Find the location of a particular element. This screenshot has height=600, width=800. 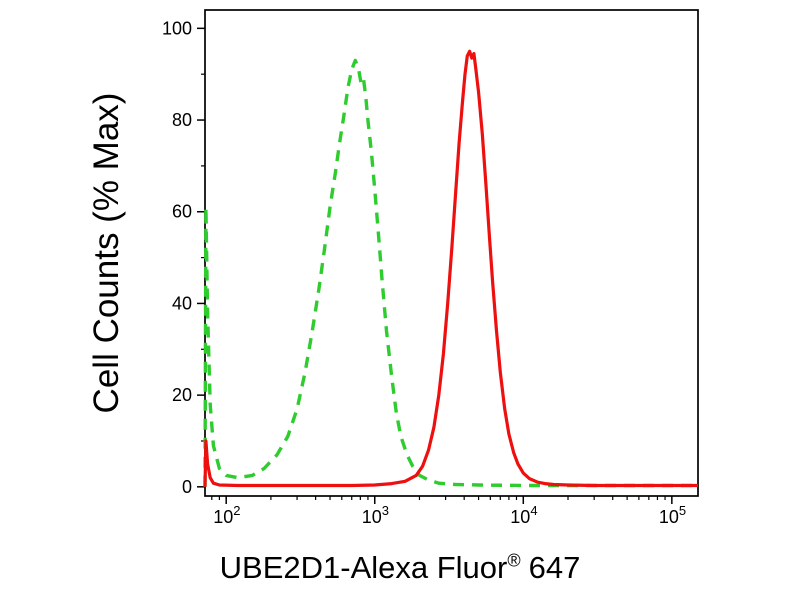

x-axis-title: UBE2D1-Alexa Fluor® 647 is located at coordinates (400, 568).